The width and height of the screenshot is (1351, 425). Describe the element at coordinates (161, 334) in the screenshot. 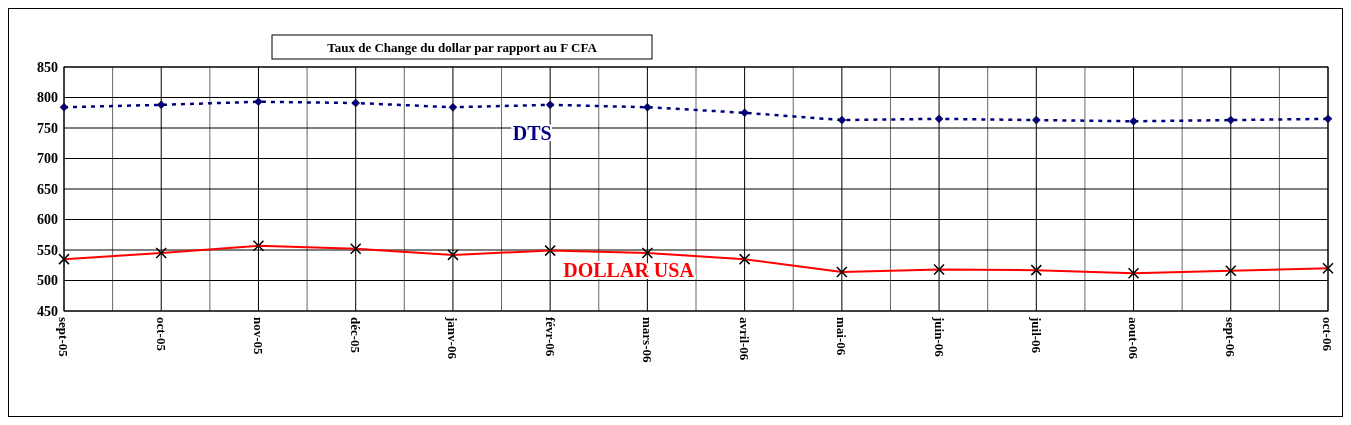

I see `x-tick-label: oct-05` at that location.